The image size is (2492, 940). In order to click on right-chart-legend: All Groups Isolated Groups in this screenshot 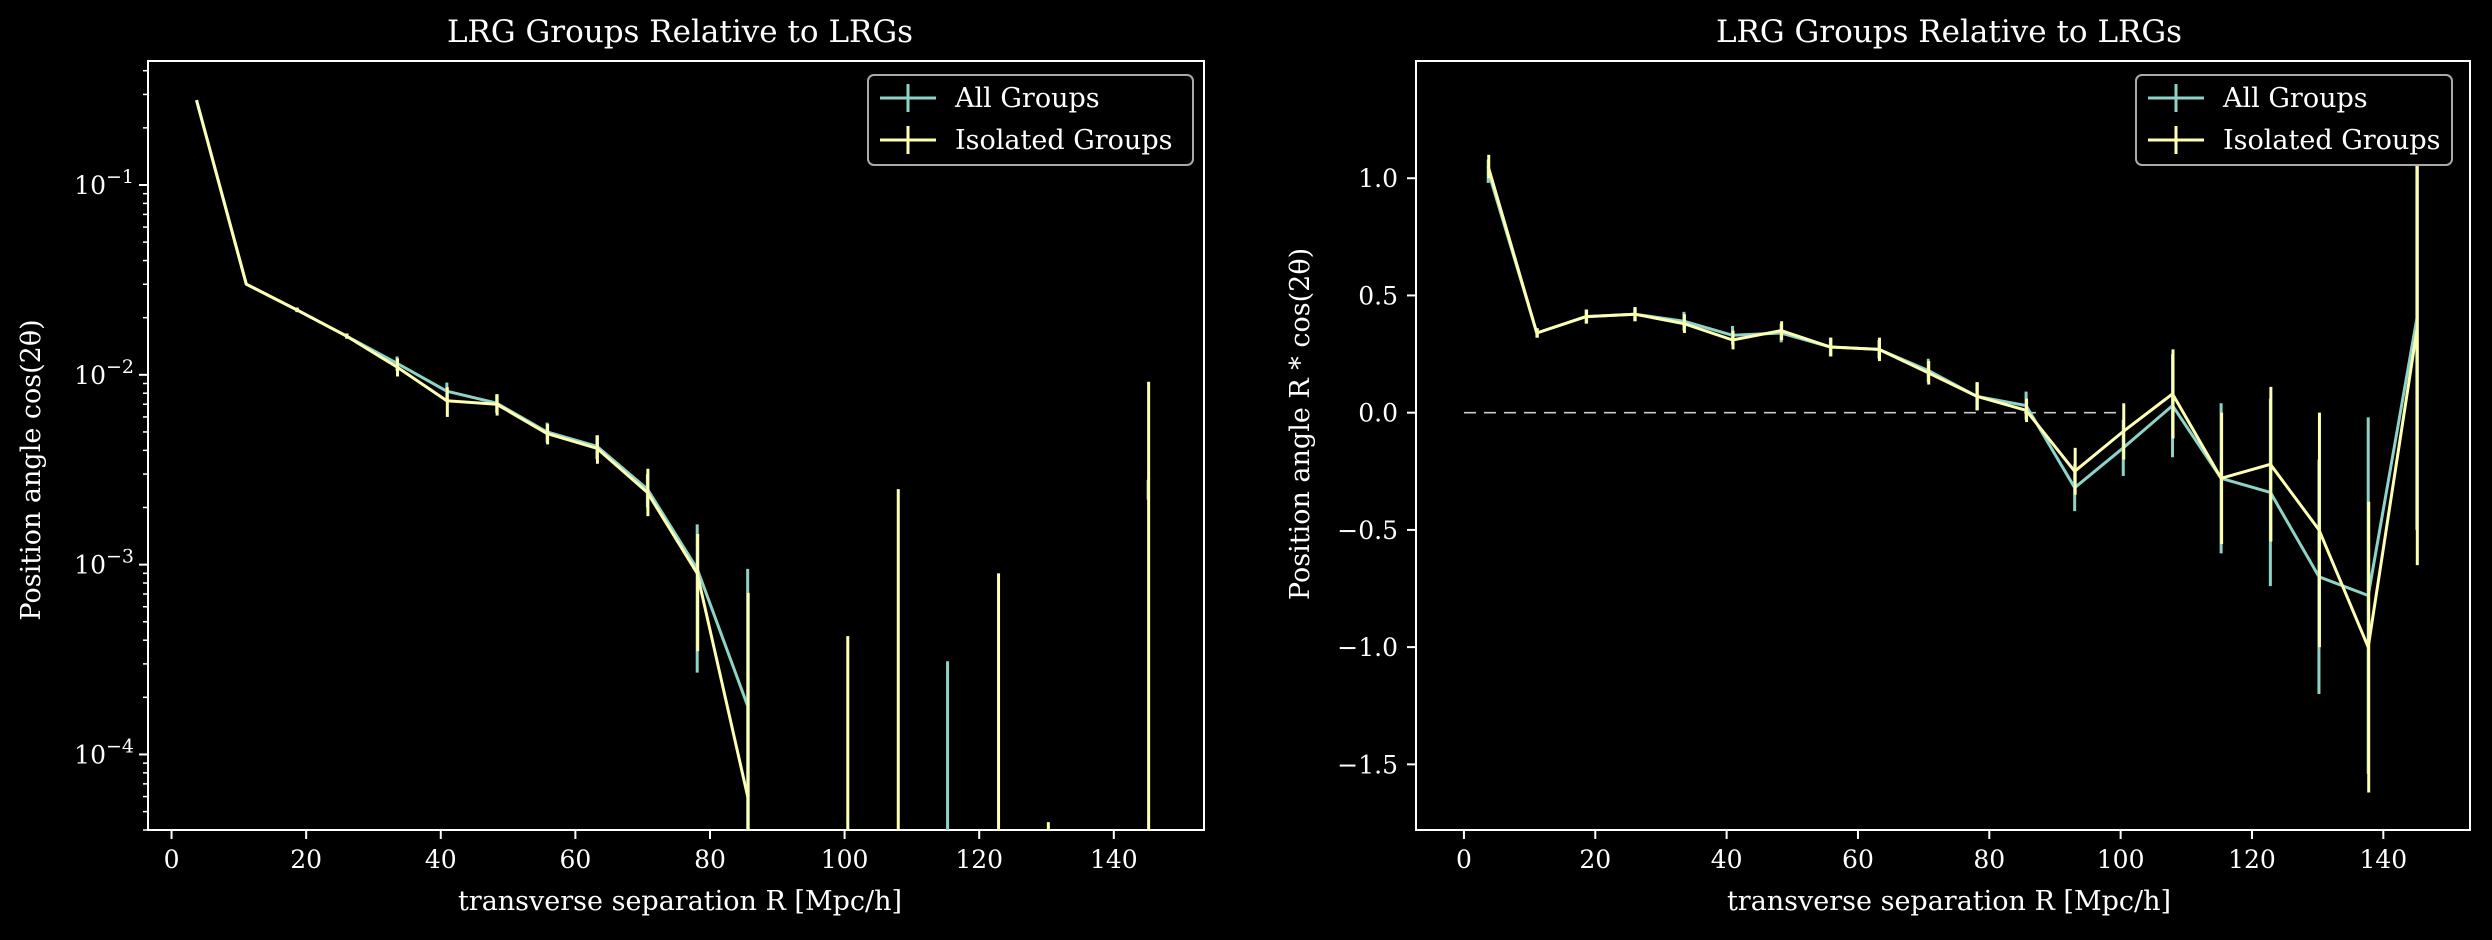, I will do `click(2294, 120)`.